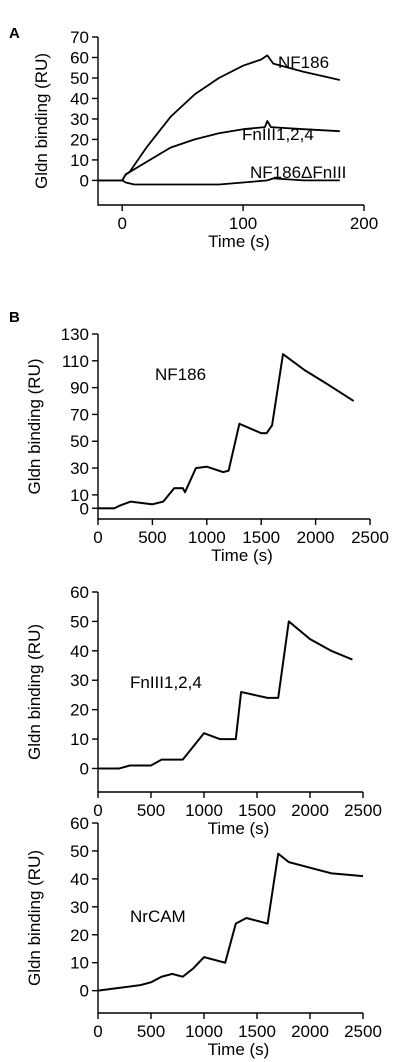  What do you see at coordinates (14, 33) in the screenshot?
I see `panel-label-a: A` at bounding box center [14, 33].